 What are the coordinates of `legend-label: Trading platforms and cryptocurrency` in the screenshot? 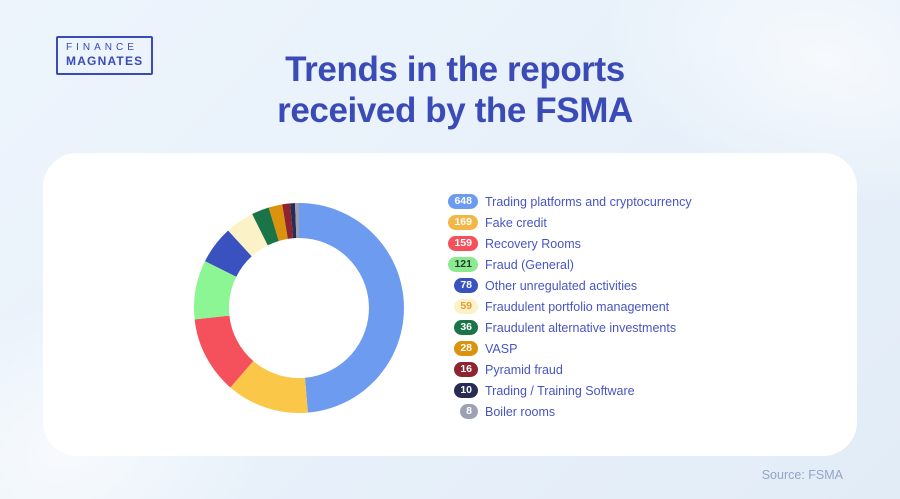 It's located at (588, 201).